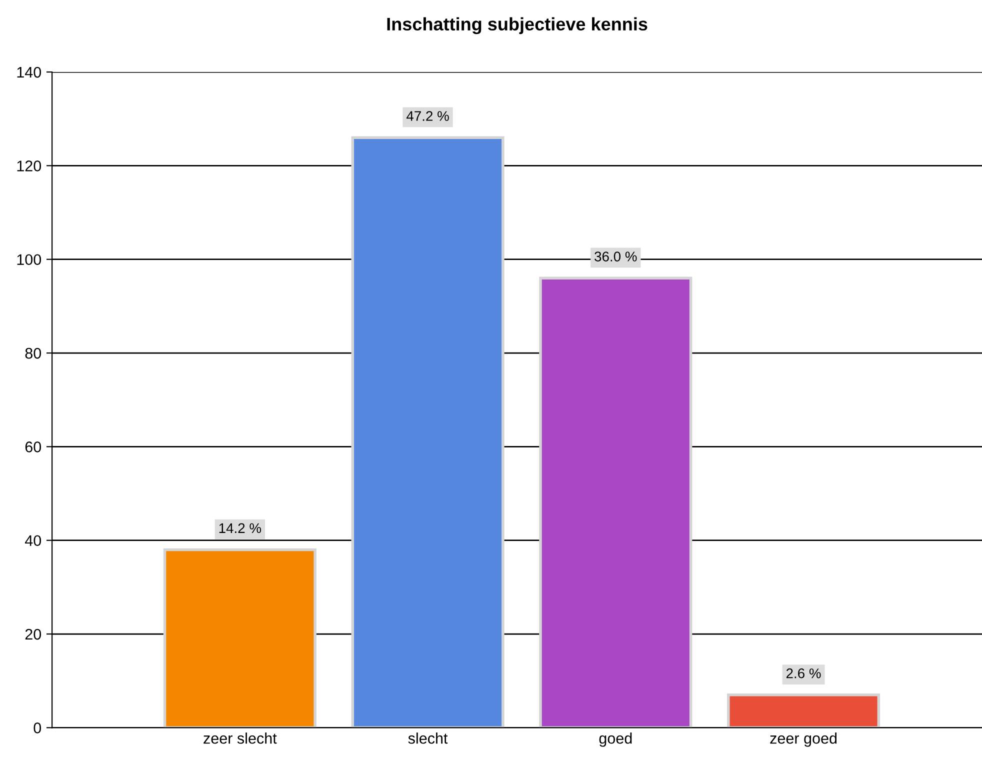 The image size is (982, 758). I want to click on x-tick-label: zeer slecht, so click(240, 738).